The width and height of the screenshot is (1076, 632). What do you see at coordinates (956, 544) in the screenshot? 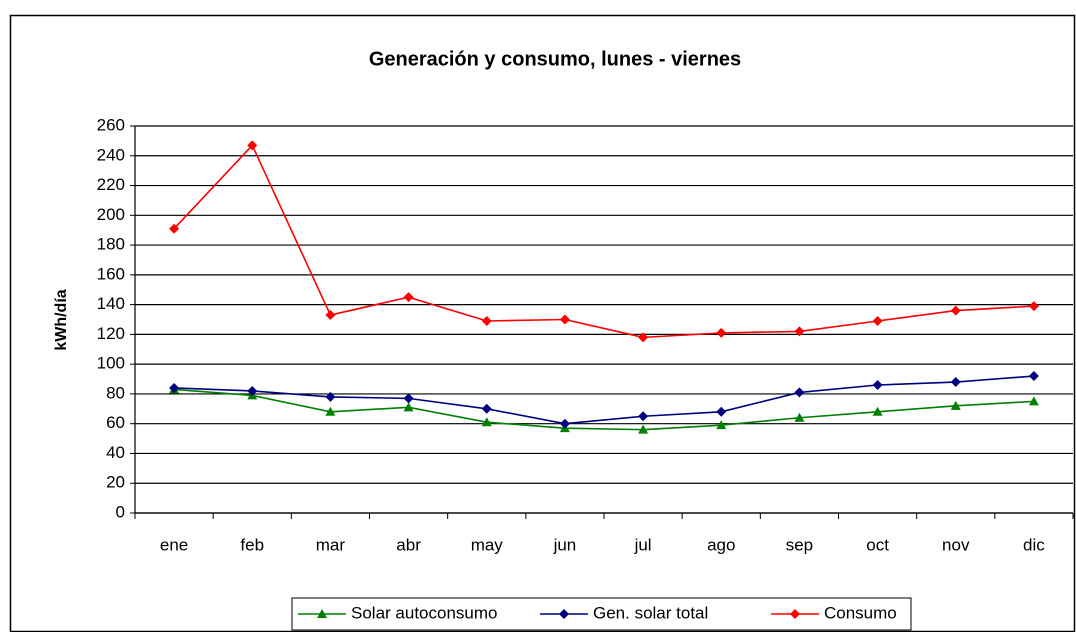
I see `x-tick-label: nov` at bounding box center [956, 544].